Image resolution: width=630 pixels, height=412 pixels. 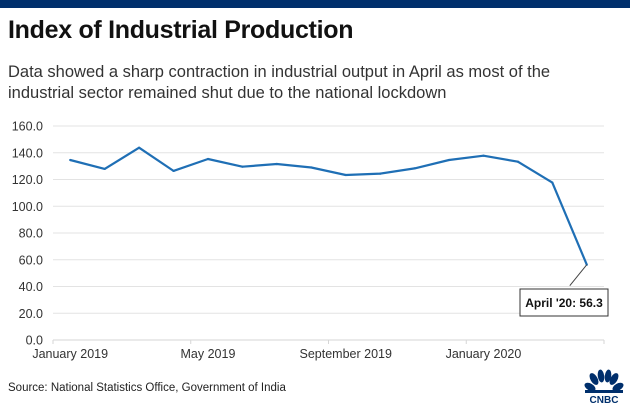 What do you see at coordinates (70, 354) in the screenshot?
I see `x-tick-label: January 2019` at bounding box center [70, 354].